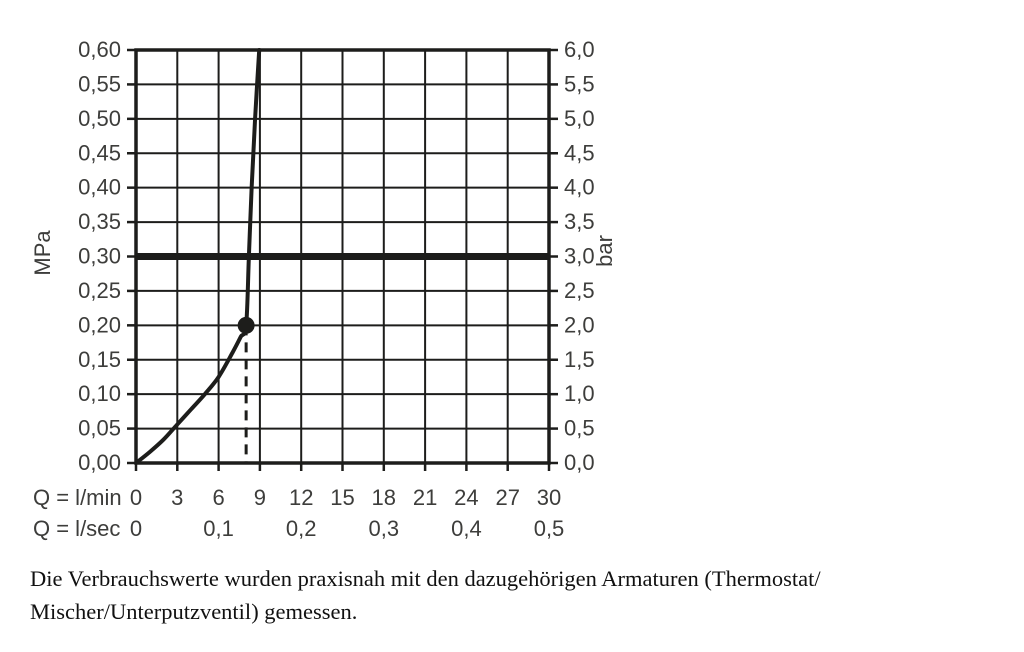 The image size is (1024, 652). I want to click on y-axis-unit-right-bar: bar, so click(604, 251).